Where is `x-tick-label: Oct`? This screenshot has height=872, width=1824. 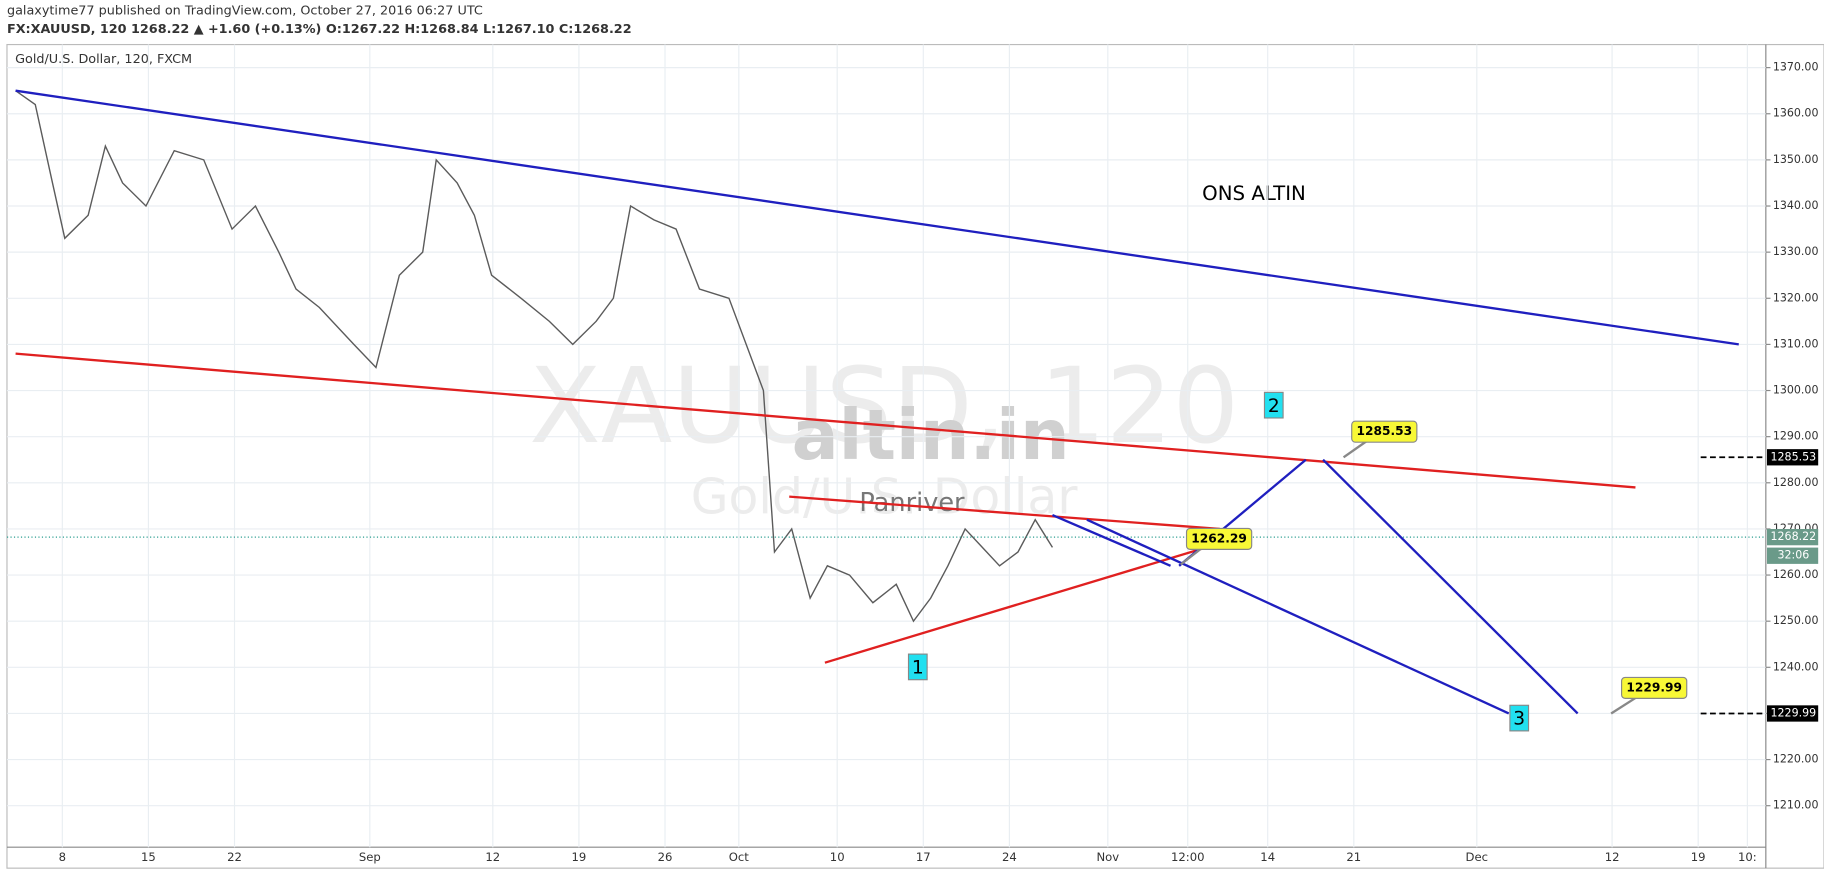
x-tick-label: Oct is located at coordinates (739, 857).